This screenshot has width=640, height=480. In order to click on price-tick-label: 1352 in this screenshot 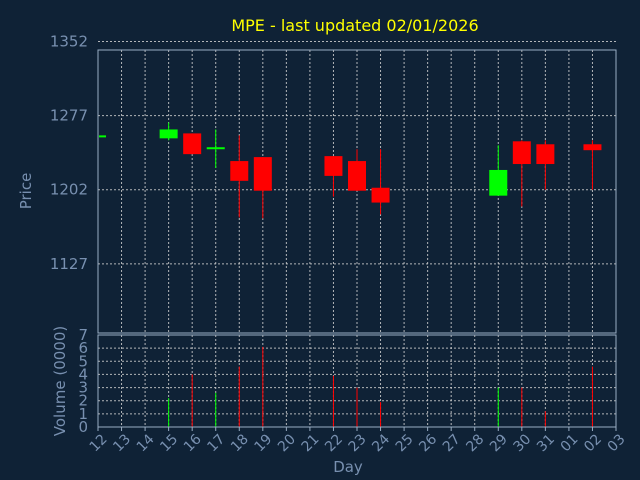, I will do `click(69, 42)`.